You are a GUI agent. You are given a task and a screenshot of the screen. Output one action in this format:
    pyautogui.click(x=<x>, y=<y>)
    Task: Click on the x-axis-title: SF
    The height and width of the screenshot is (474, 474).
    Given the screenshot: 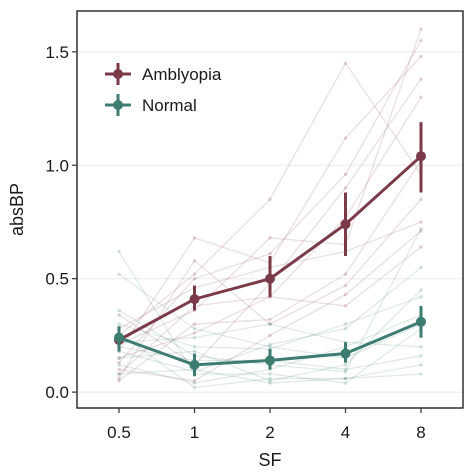 What is the action you would take?
    pyautogui.click(x=269, y=460)
    